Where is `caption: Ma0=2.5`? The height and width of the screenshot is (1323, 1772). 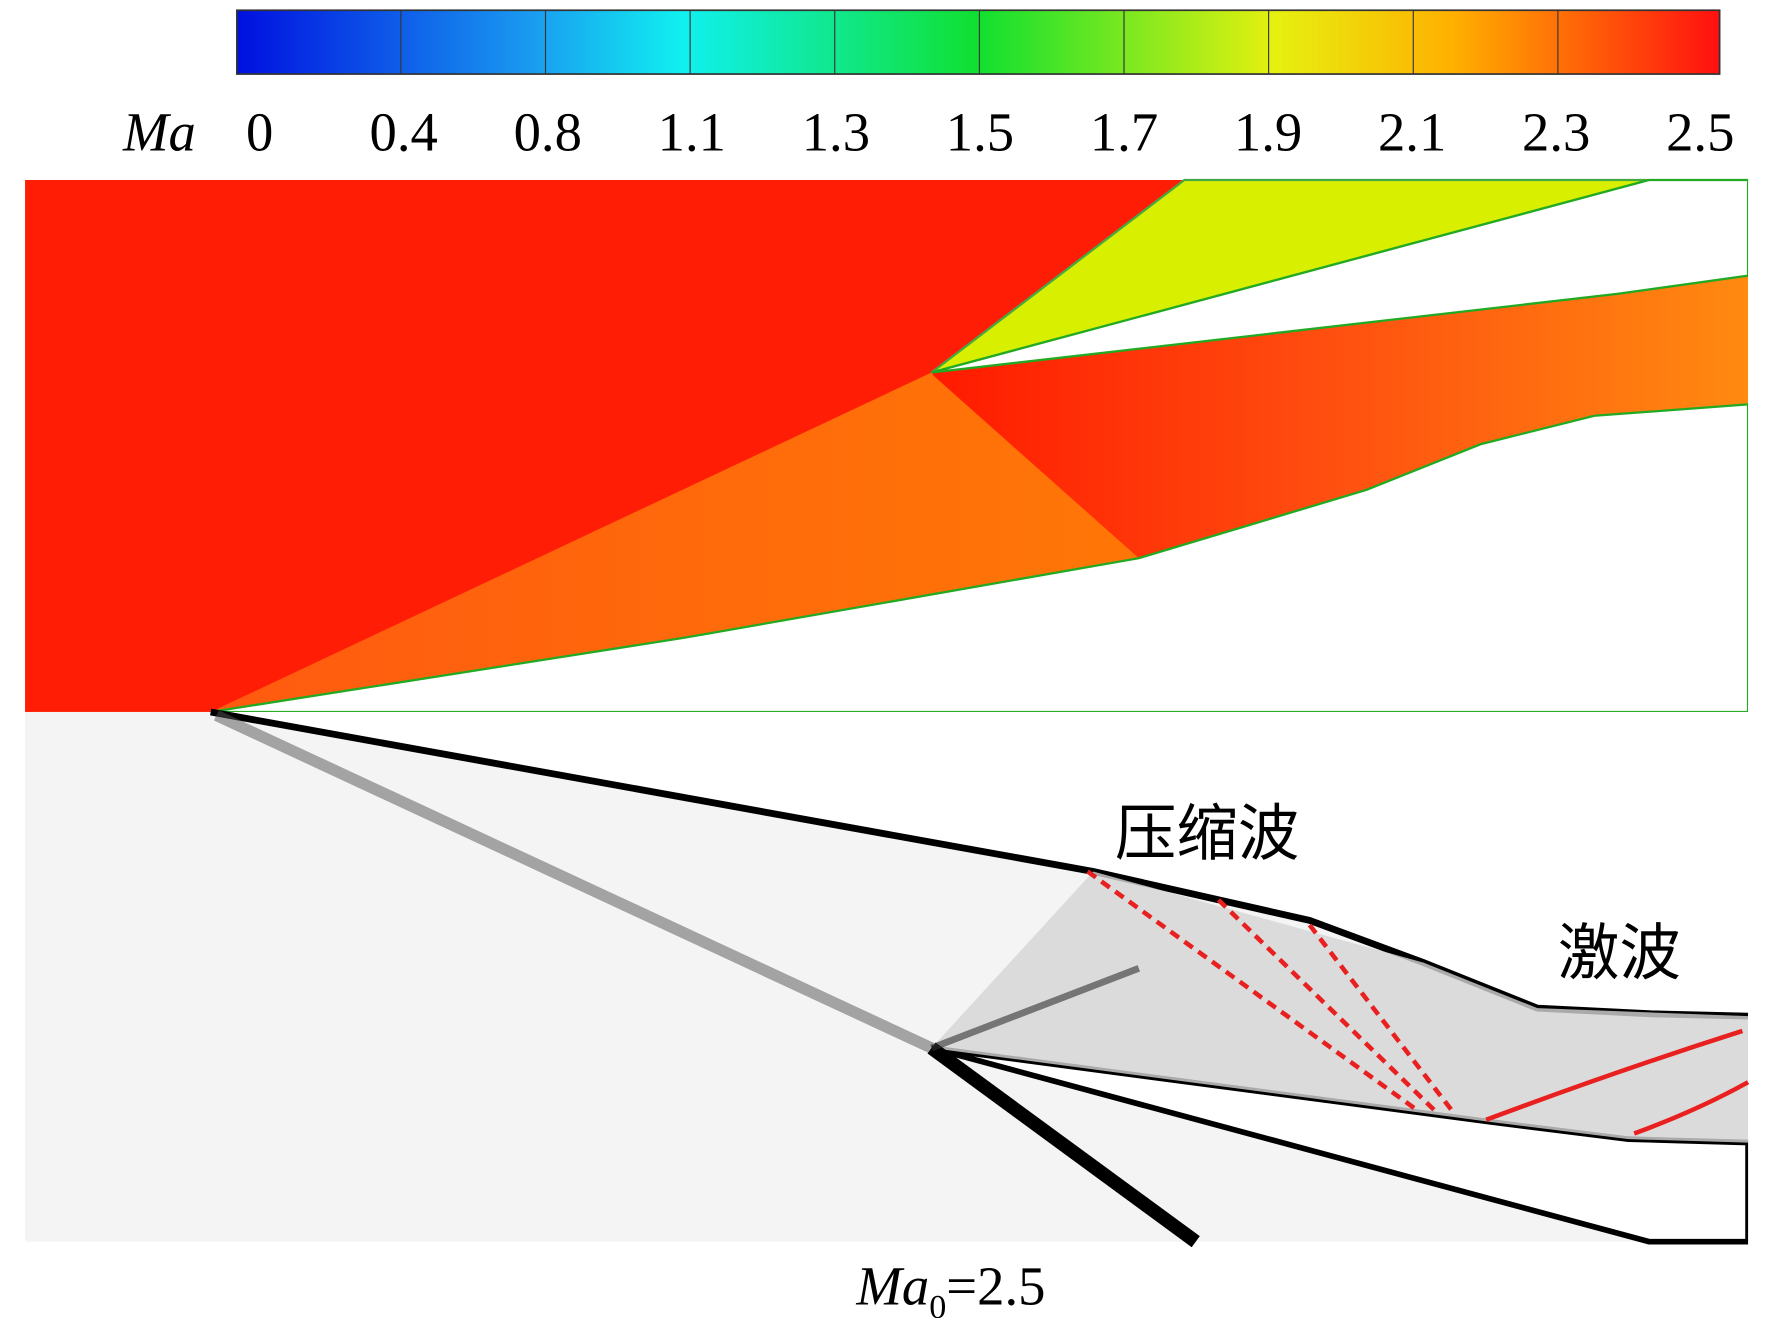 caption: Ma0=2.5 is located at coordinates (950, 1286).